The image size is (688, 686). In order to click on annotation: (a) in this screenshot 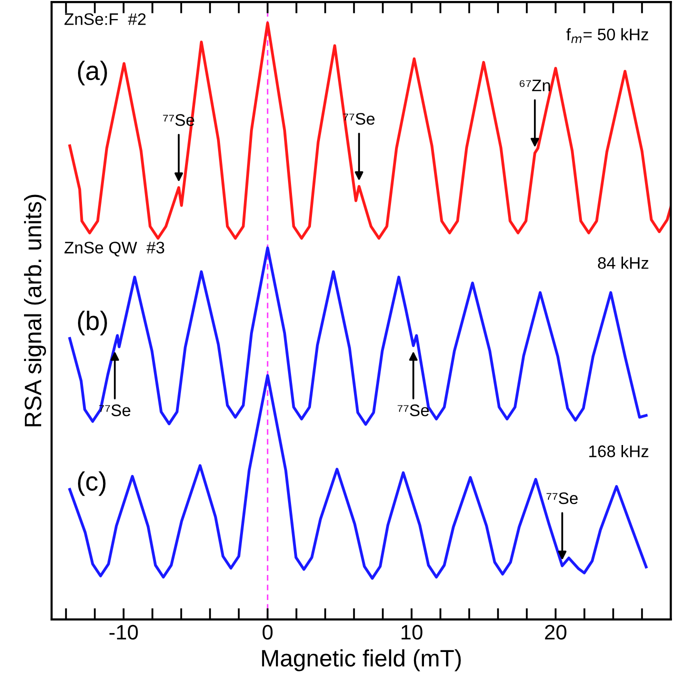, I will do `click(92, 73)`.